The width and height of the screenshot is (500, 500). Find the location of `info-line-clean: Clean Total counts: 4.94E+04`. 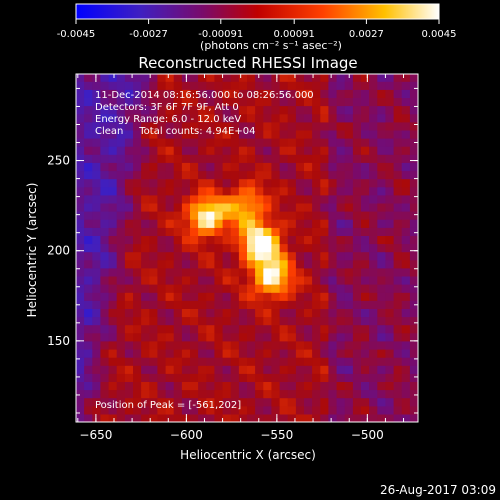

info-line-clean: Clean Total counts: 4.94E+04 is located at coordinates (175, 131).